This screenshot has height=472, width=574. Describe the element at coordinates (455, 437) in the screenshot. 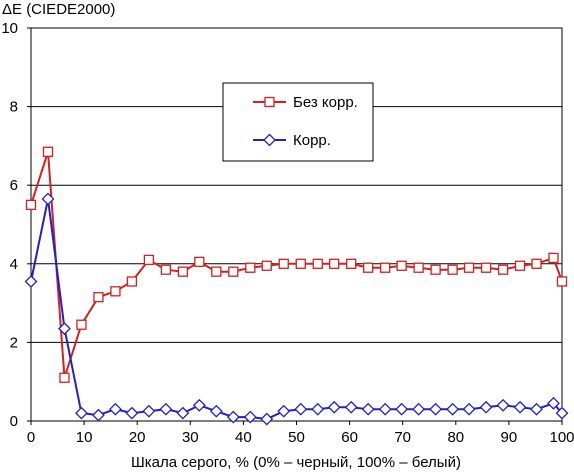

I see `x-tick-label: 80` at that location.